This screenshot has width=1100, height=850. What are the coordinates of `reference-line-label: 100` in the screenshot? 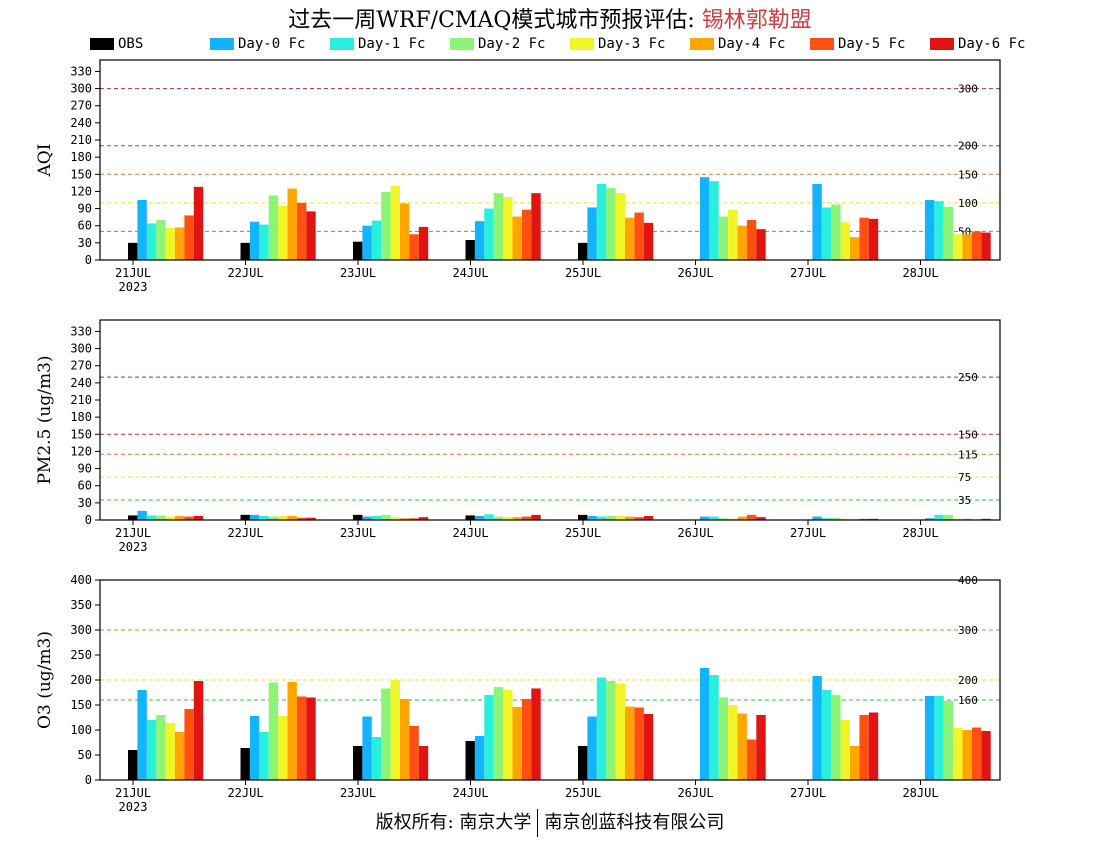 It's located at (968, 203).